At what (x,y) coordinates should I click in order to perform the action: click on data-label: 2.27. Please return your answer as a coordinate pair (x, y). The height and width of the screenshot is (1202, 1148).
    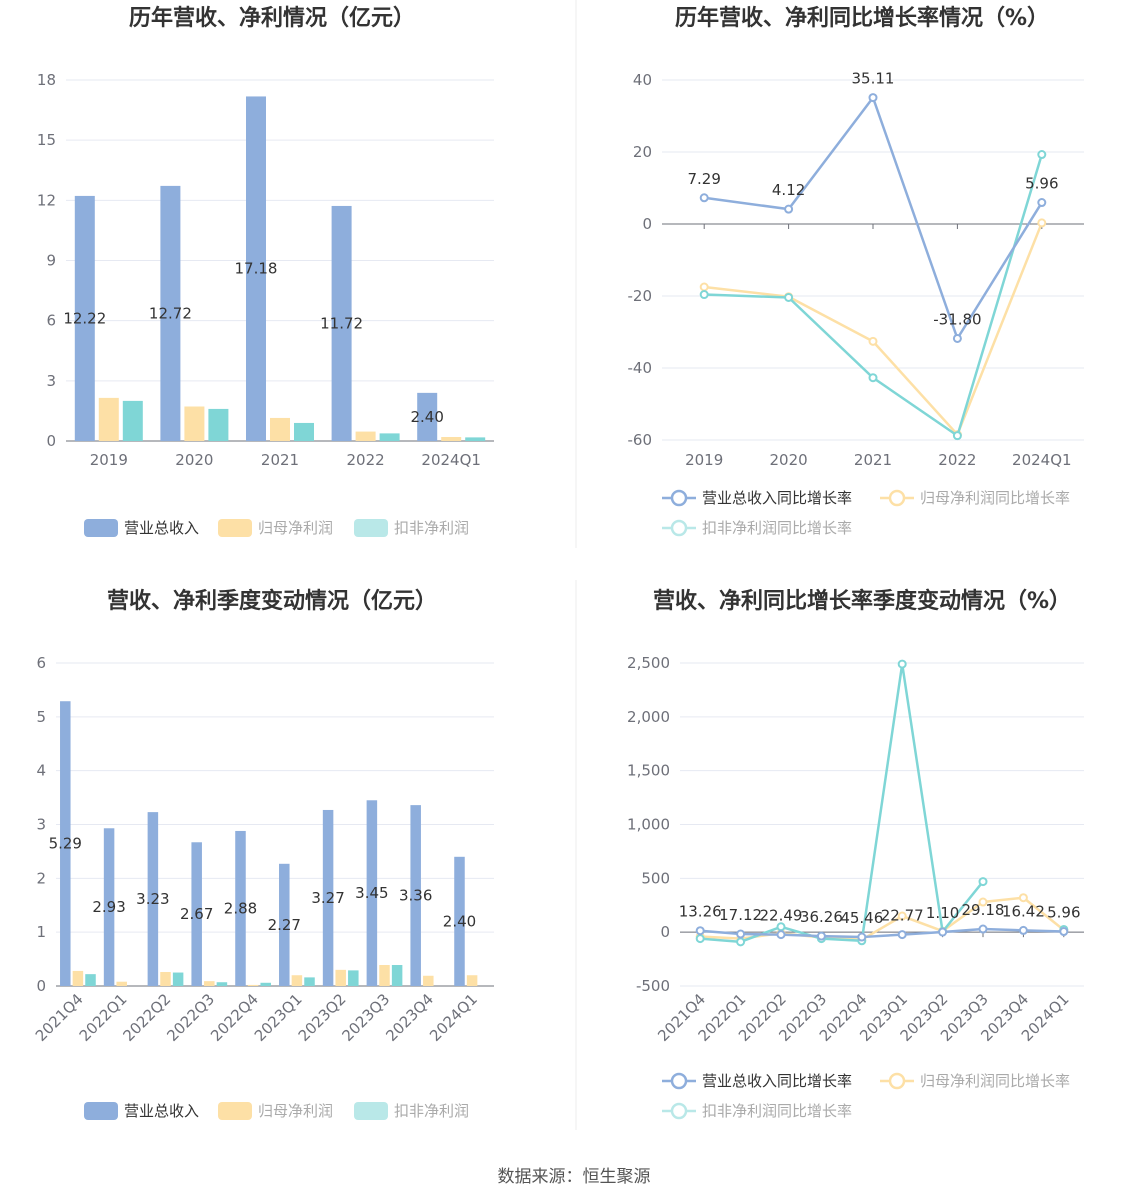
    Looking at the image, I should click on (284, 925).